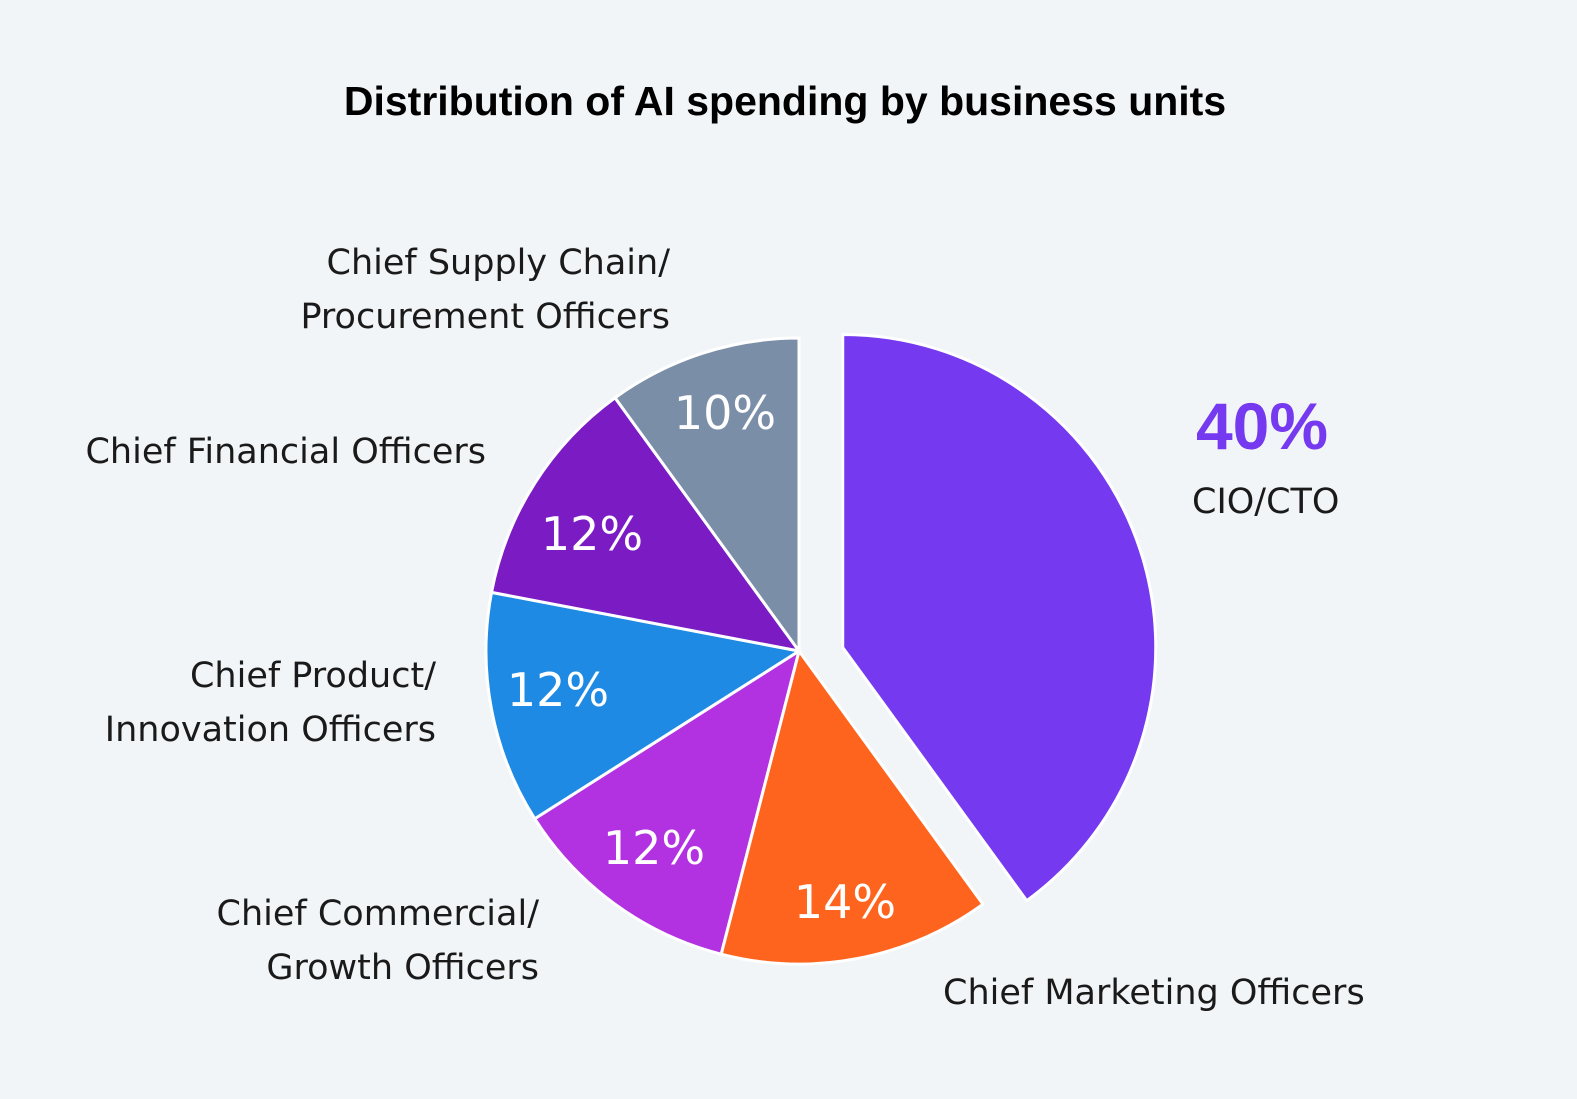 The width and height of the screenshot is (1577, 1099). Describe the element at coordinates (852, 807) in the screenshot. I see `pie-slice-chief-marketing-officers` at that location.